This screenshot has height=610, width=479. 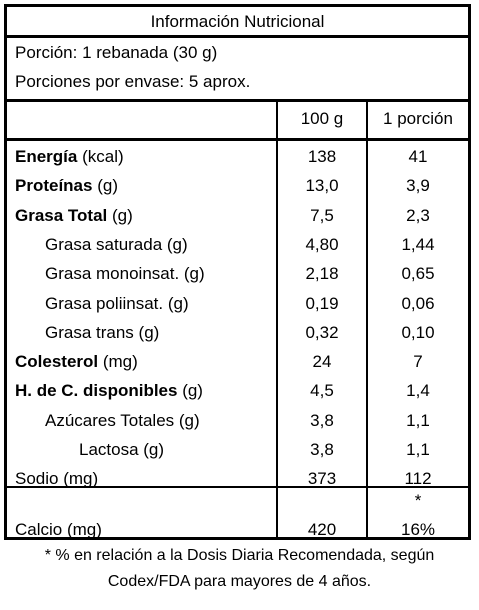 I want to click on value-portion: 0,65, so click(x=418, y=273).